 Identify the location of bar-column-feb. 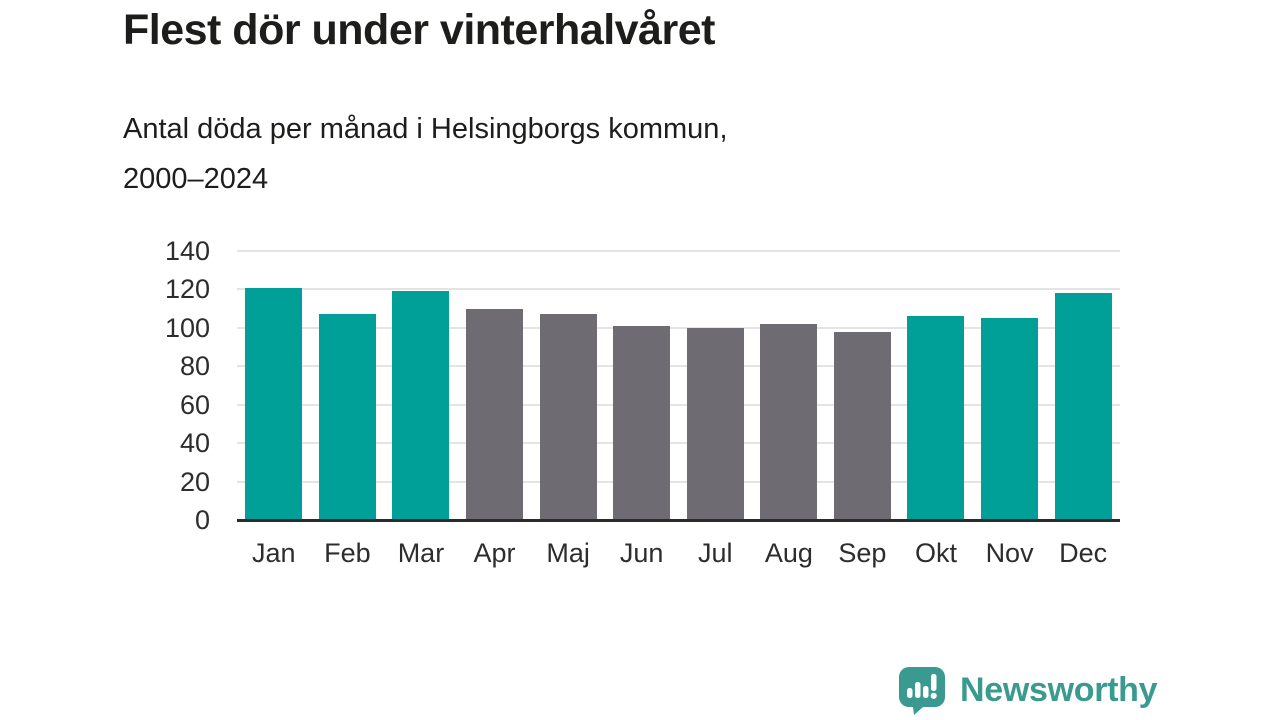
(348, 385).